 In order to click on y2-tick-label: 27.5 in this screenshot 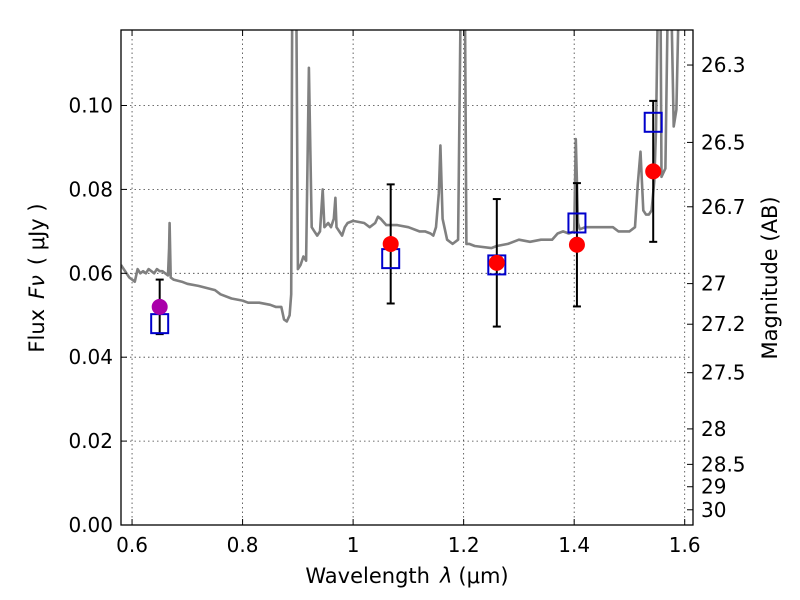, I will do `click(723, 373)`.